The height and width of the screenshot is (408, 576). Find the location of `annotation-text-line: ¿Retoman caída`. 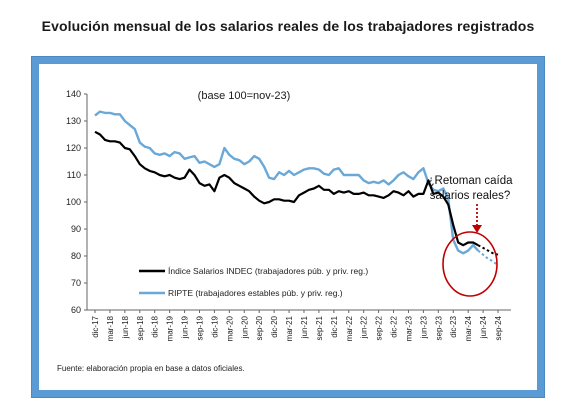

annotation-text-line: ¿Retoman caída is located at coordinates (470, 181).